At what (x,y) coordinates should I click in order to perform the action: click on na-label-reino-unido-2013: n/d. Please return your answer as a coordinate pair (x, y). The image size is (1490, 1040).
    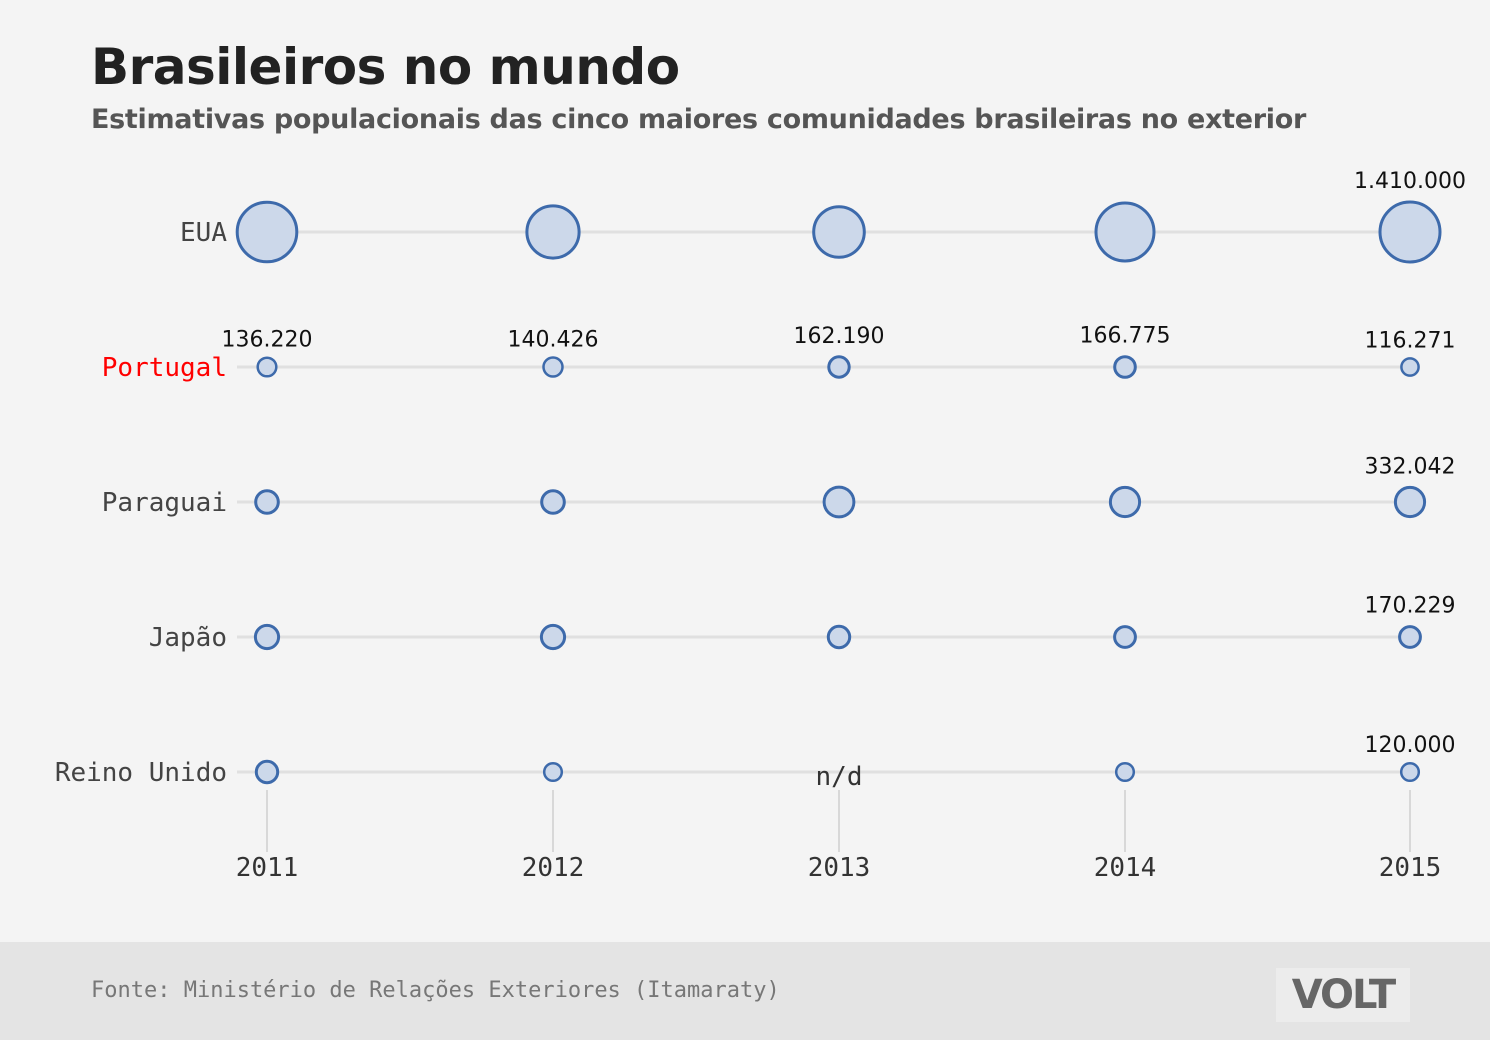
    Looking at the image, I should click on (839, 777).